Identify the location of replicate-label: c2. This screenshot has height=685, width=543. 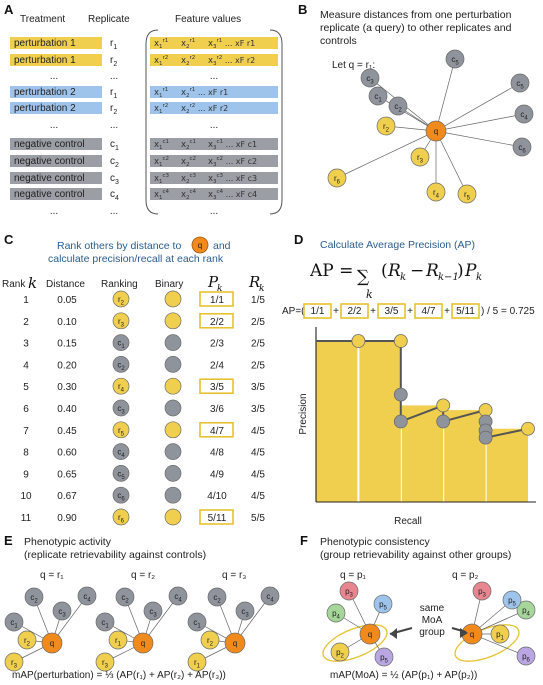
(114, 162).